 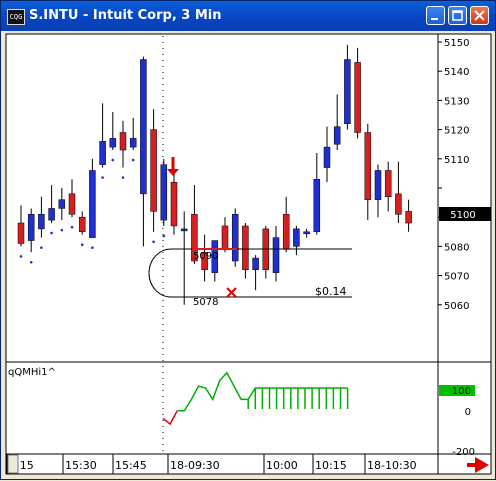 I want to click on maximize-icon, so click(x=457, y=15).